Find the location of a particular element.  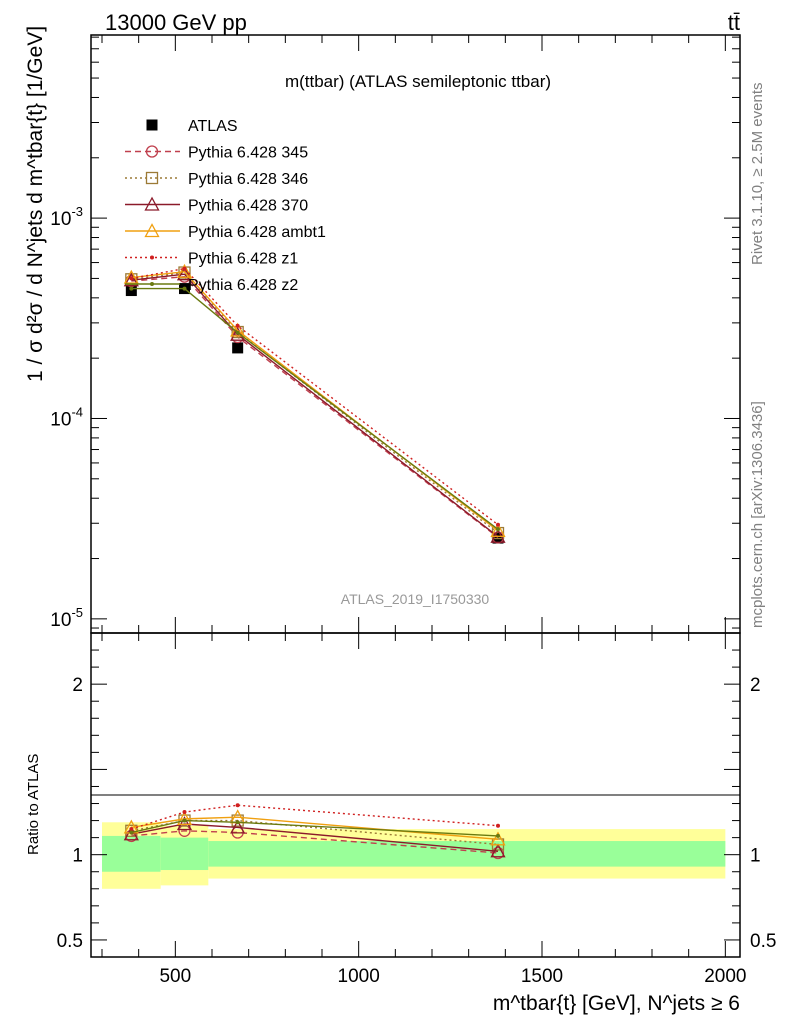

ratio-y-axis-label: Ratio to ATLAS is located at coordinates (33, 804).